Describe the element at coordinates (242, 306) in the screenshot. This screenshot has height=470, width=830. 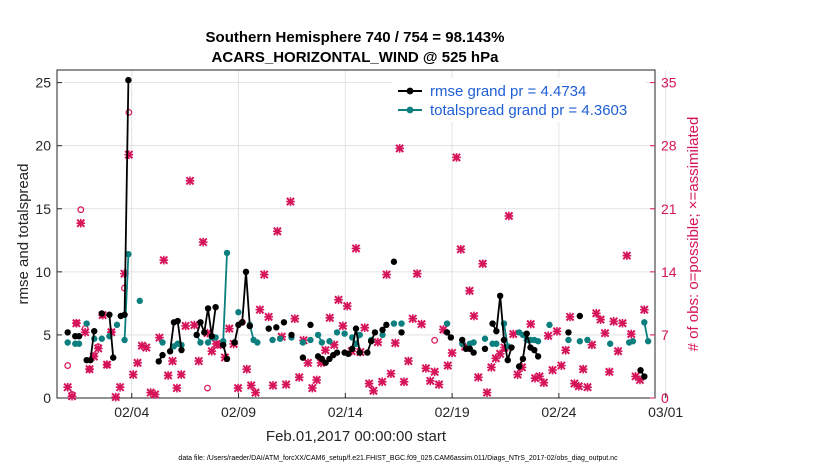
I see `rmse-line-segment` at that location.